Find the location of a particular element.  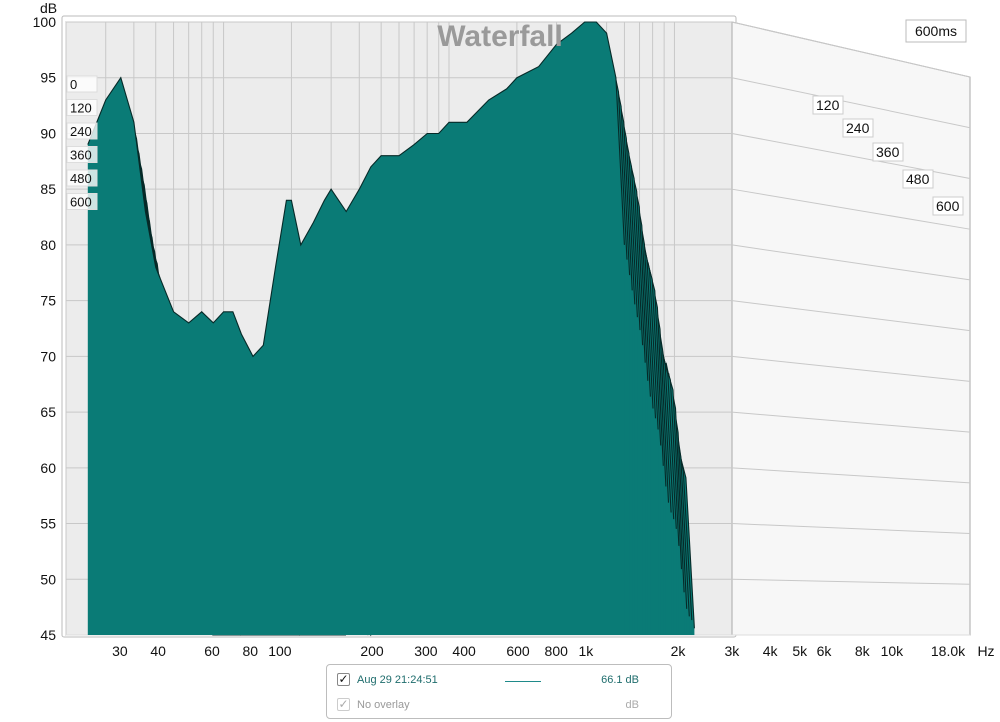

y-tick-label: 90 is located at coordinates (48, 133).